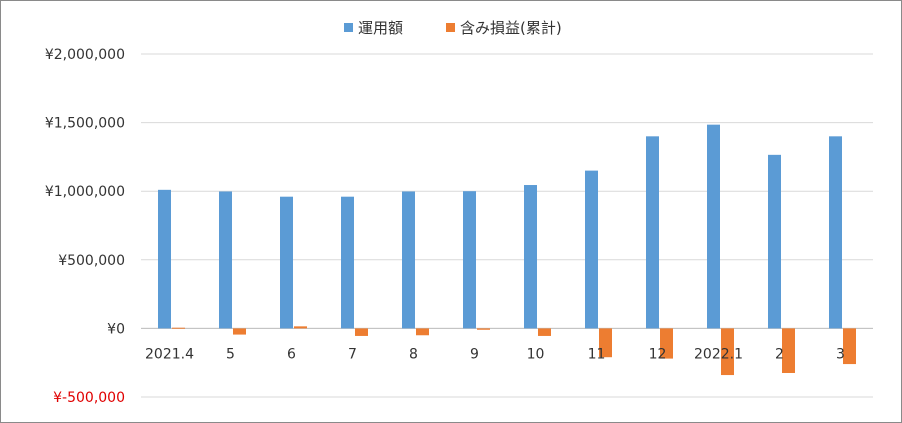 The image size is (902, 423). Describe the element at coordinates (169, 354) in the screenshot. I see `x-tick-label: 2021.4` at that location.